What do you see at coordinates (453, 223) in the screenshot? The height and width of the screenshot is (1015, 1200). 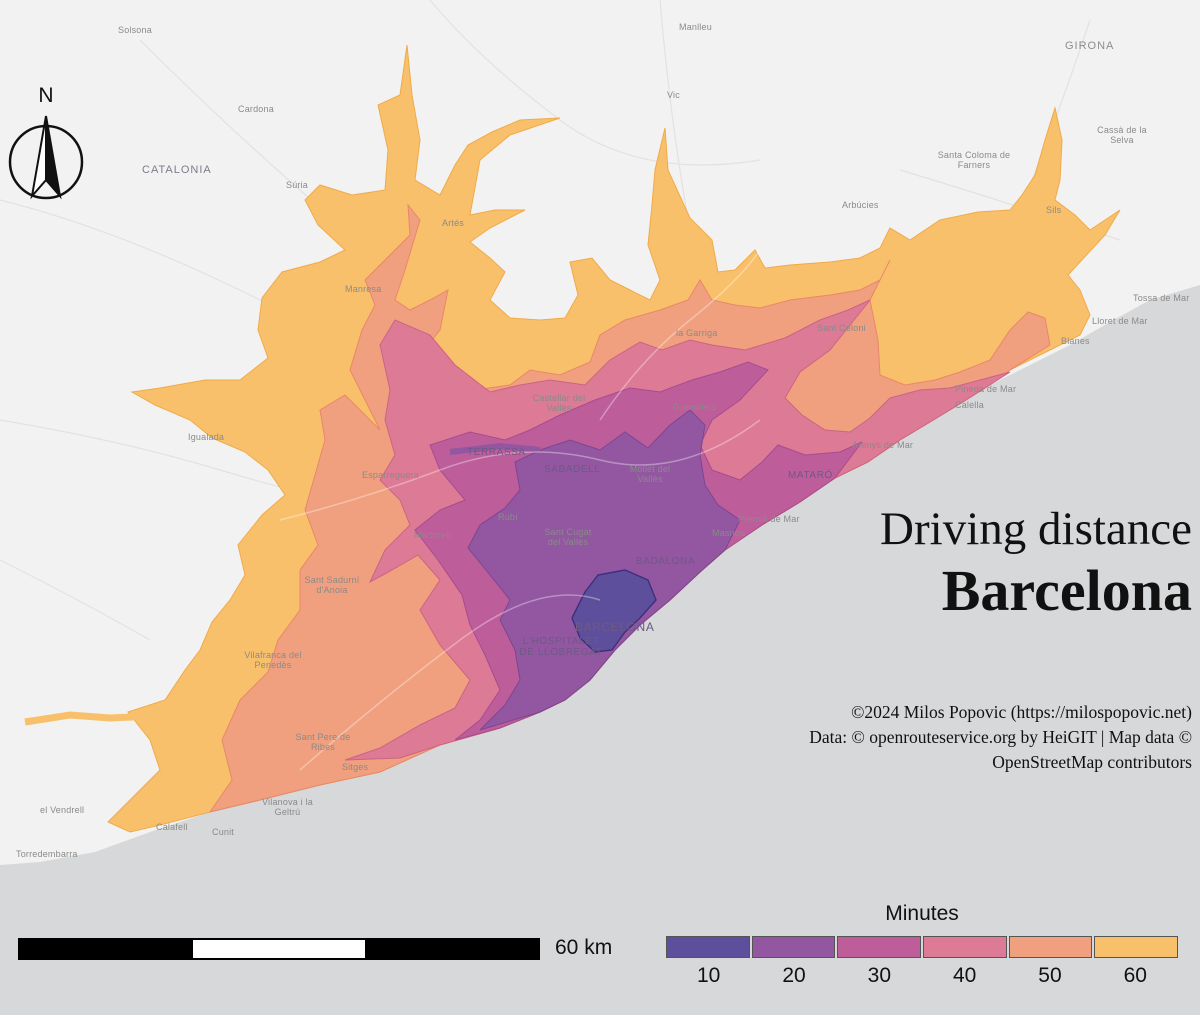 I see `place-label: Artés` at bounding box center [453, 223].